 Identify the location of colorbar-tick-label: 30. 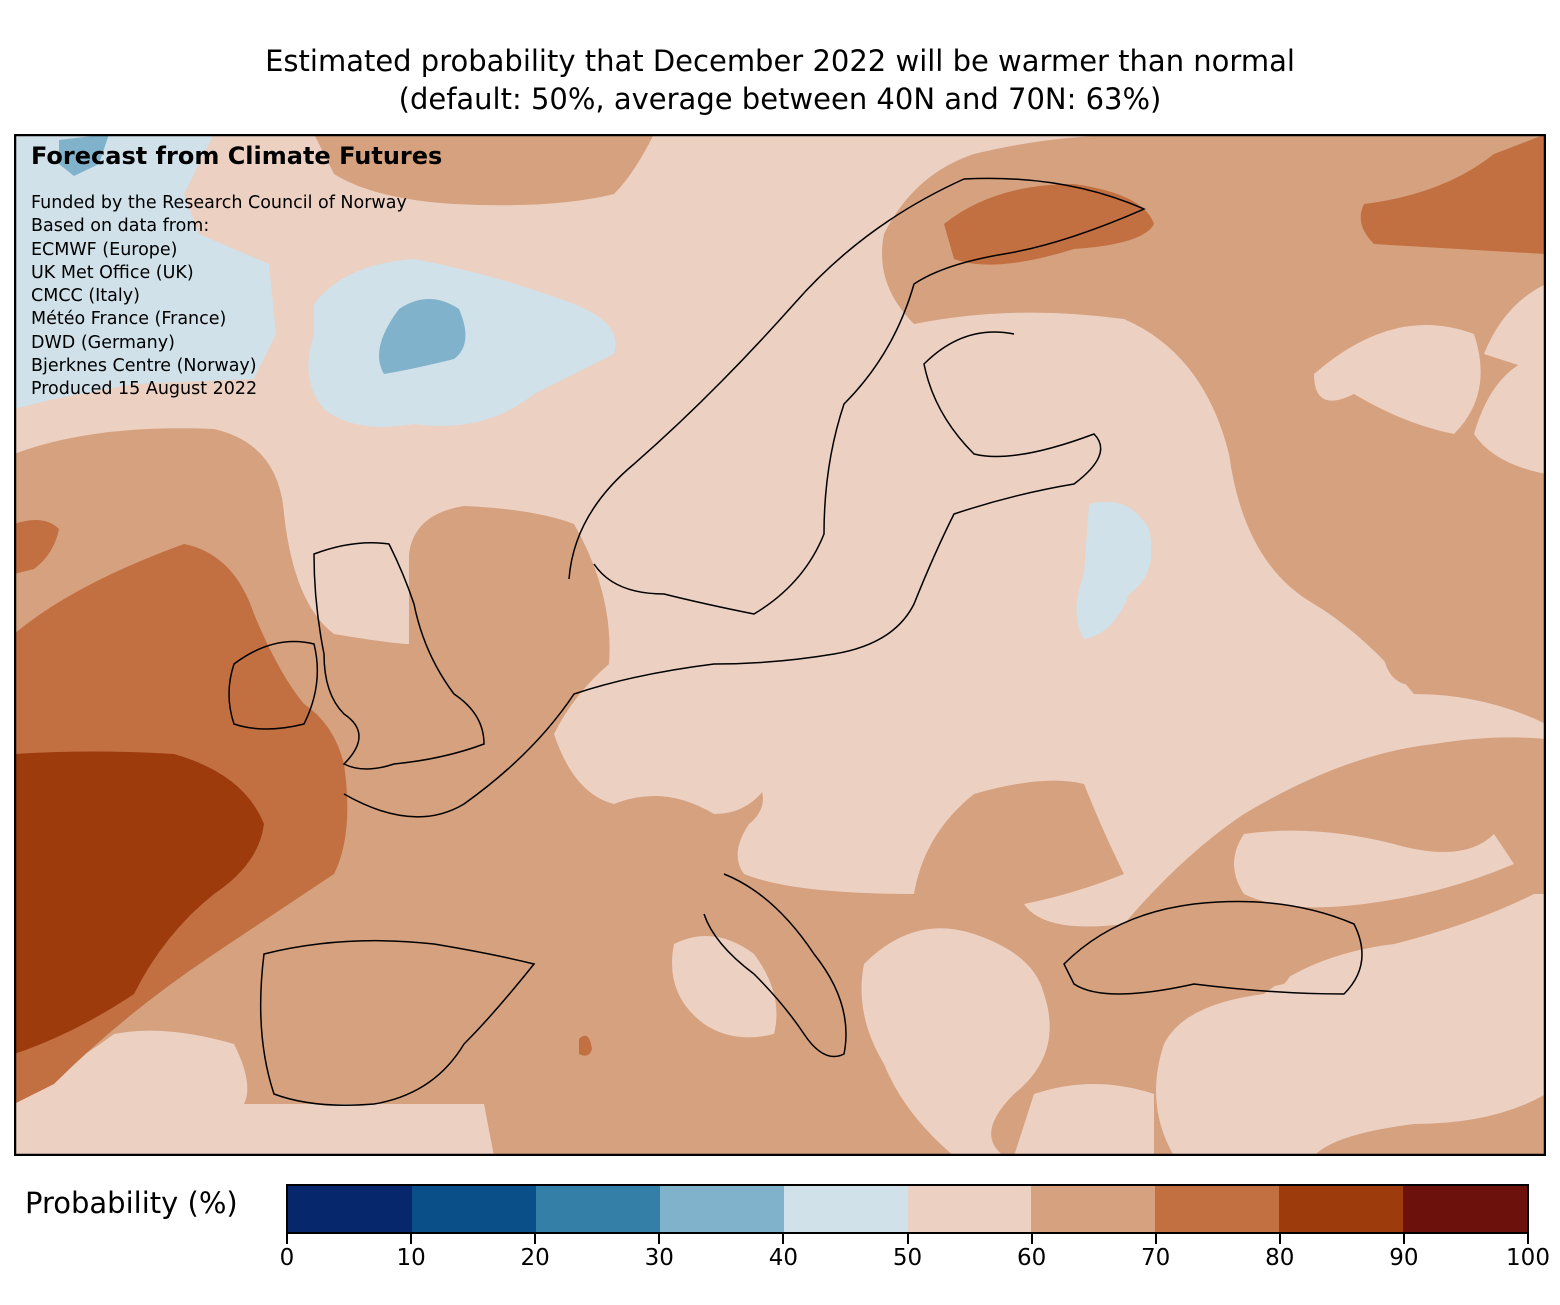
(659, 1258).